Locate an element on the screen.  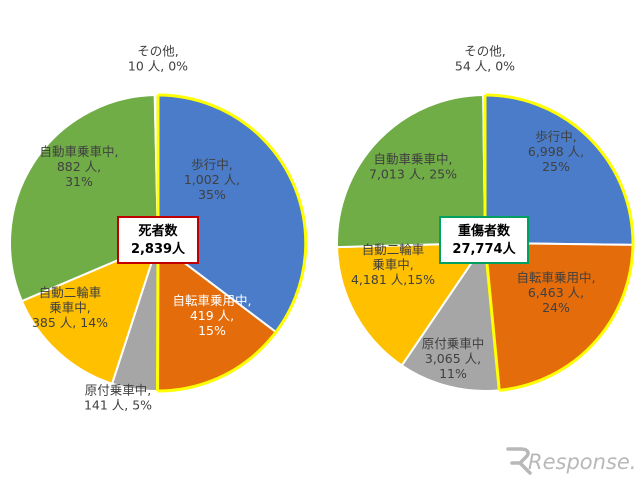
data-label-line: 385 人, 14% is located at coordinates (70, 322).